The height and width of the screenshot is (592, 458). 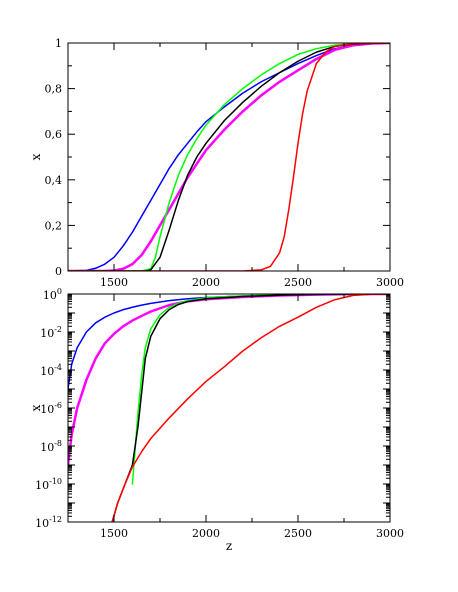 I want to click on x-axis-label: z, so click(x=229, y=546).